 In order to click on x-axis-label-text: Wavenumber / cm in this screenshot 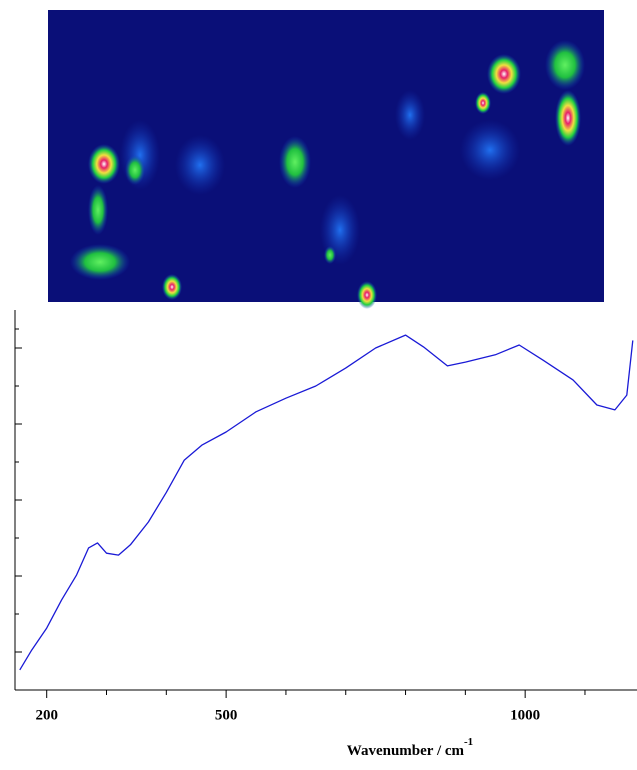, I will do `click(406, 751)`.